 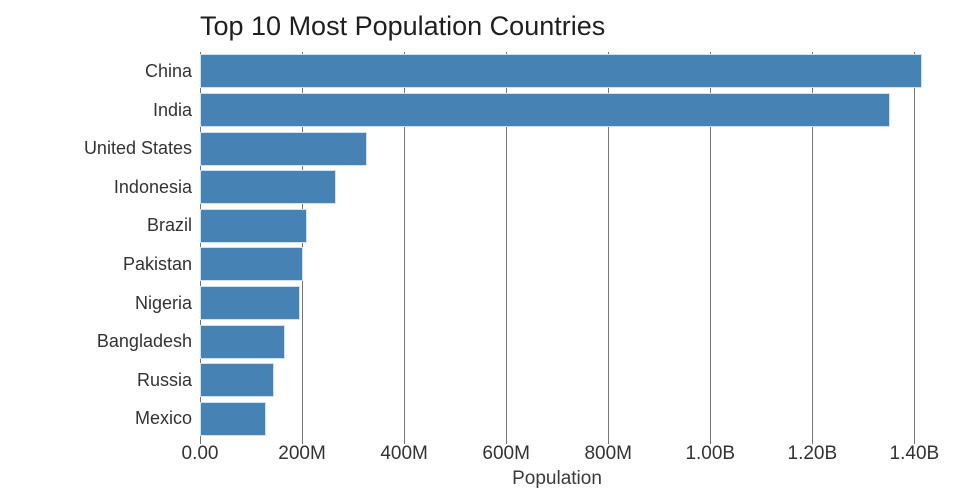 What do you see at coordinates (545, 109) in the screenshot?
I see `bar-india` at bounding box center [545, 109].